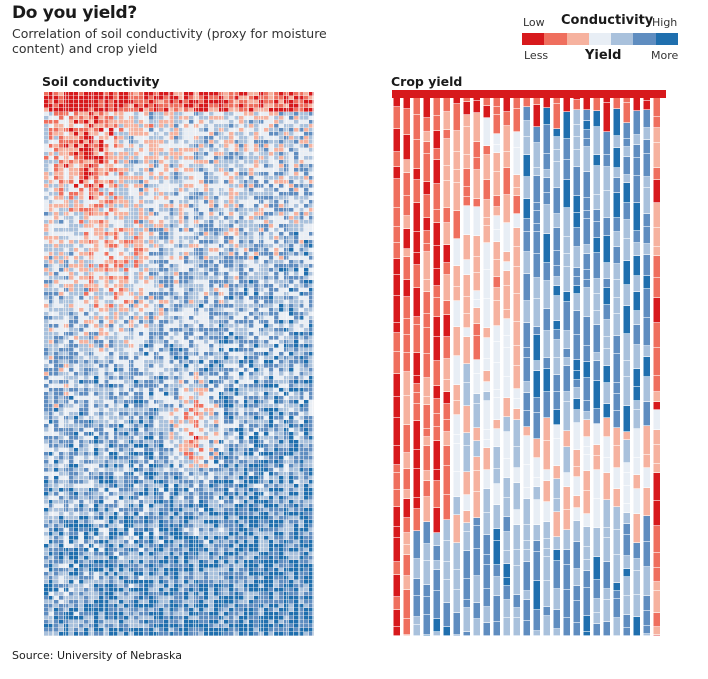 This screenshot has width=708, height=679. What do you see at coordinates (74, 13) in the screenshot?
I see `chart-title: Do you yield?` at bounding box center [74, 13].